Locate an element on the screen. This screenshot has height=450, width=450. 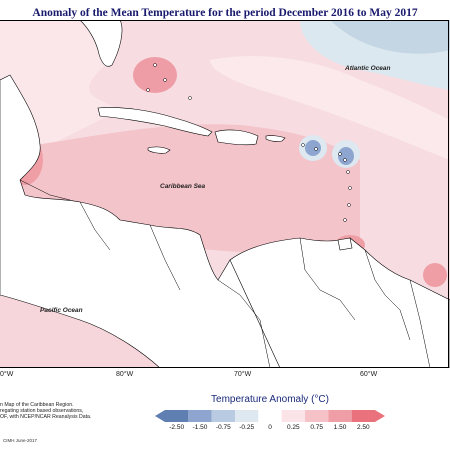
legend-tick-label: 0.25 is located at coordinates (293, 427).